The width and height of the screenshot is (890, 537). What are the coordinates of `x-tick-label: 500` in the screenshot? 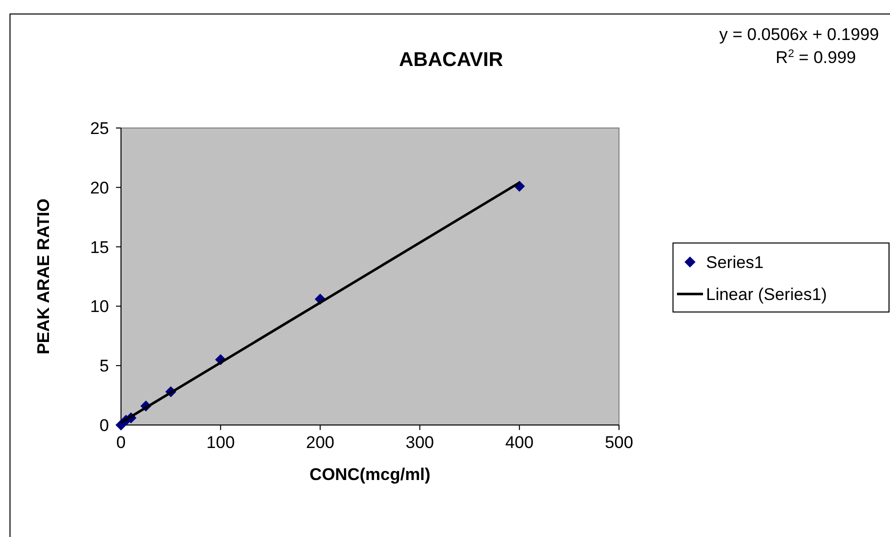 It's located at (619, 442).